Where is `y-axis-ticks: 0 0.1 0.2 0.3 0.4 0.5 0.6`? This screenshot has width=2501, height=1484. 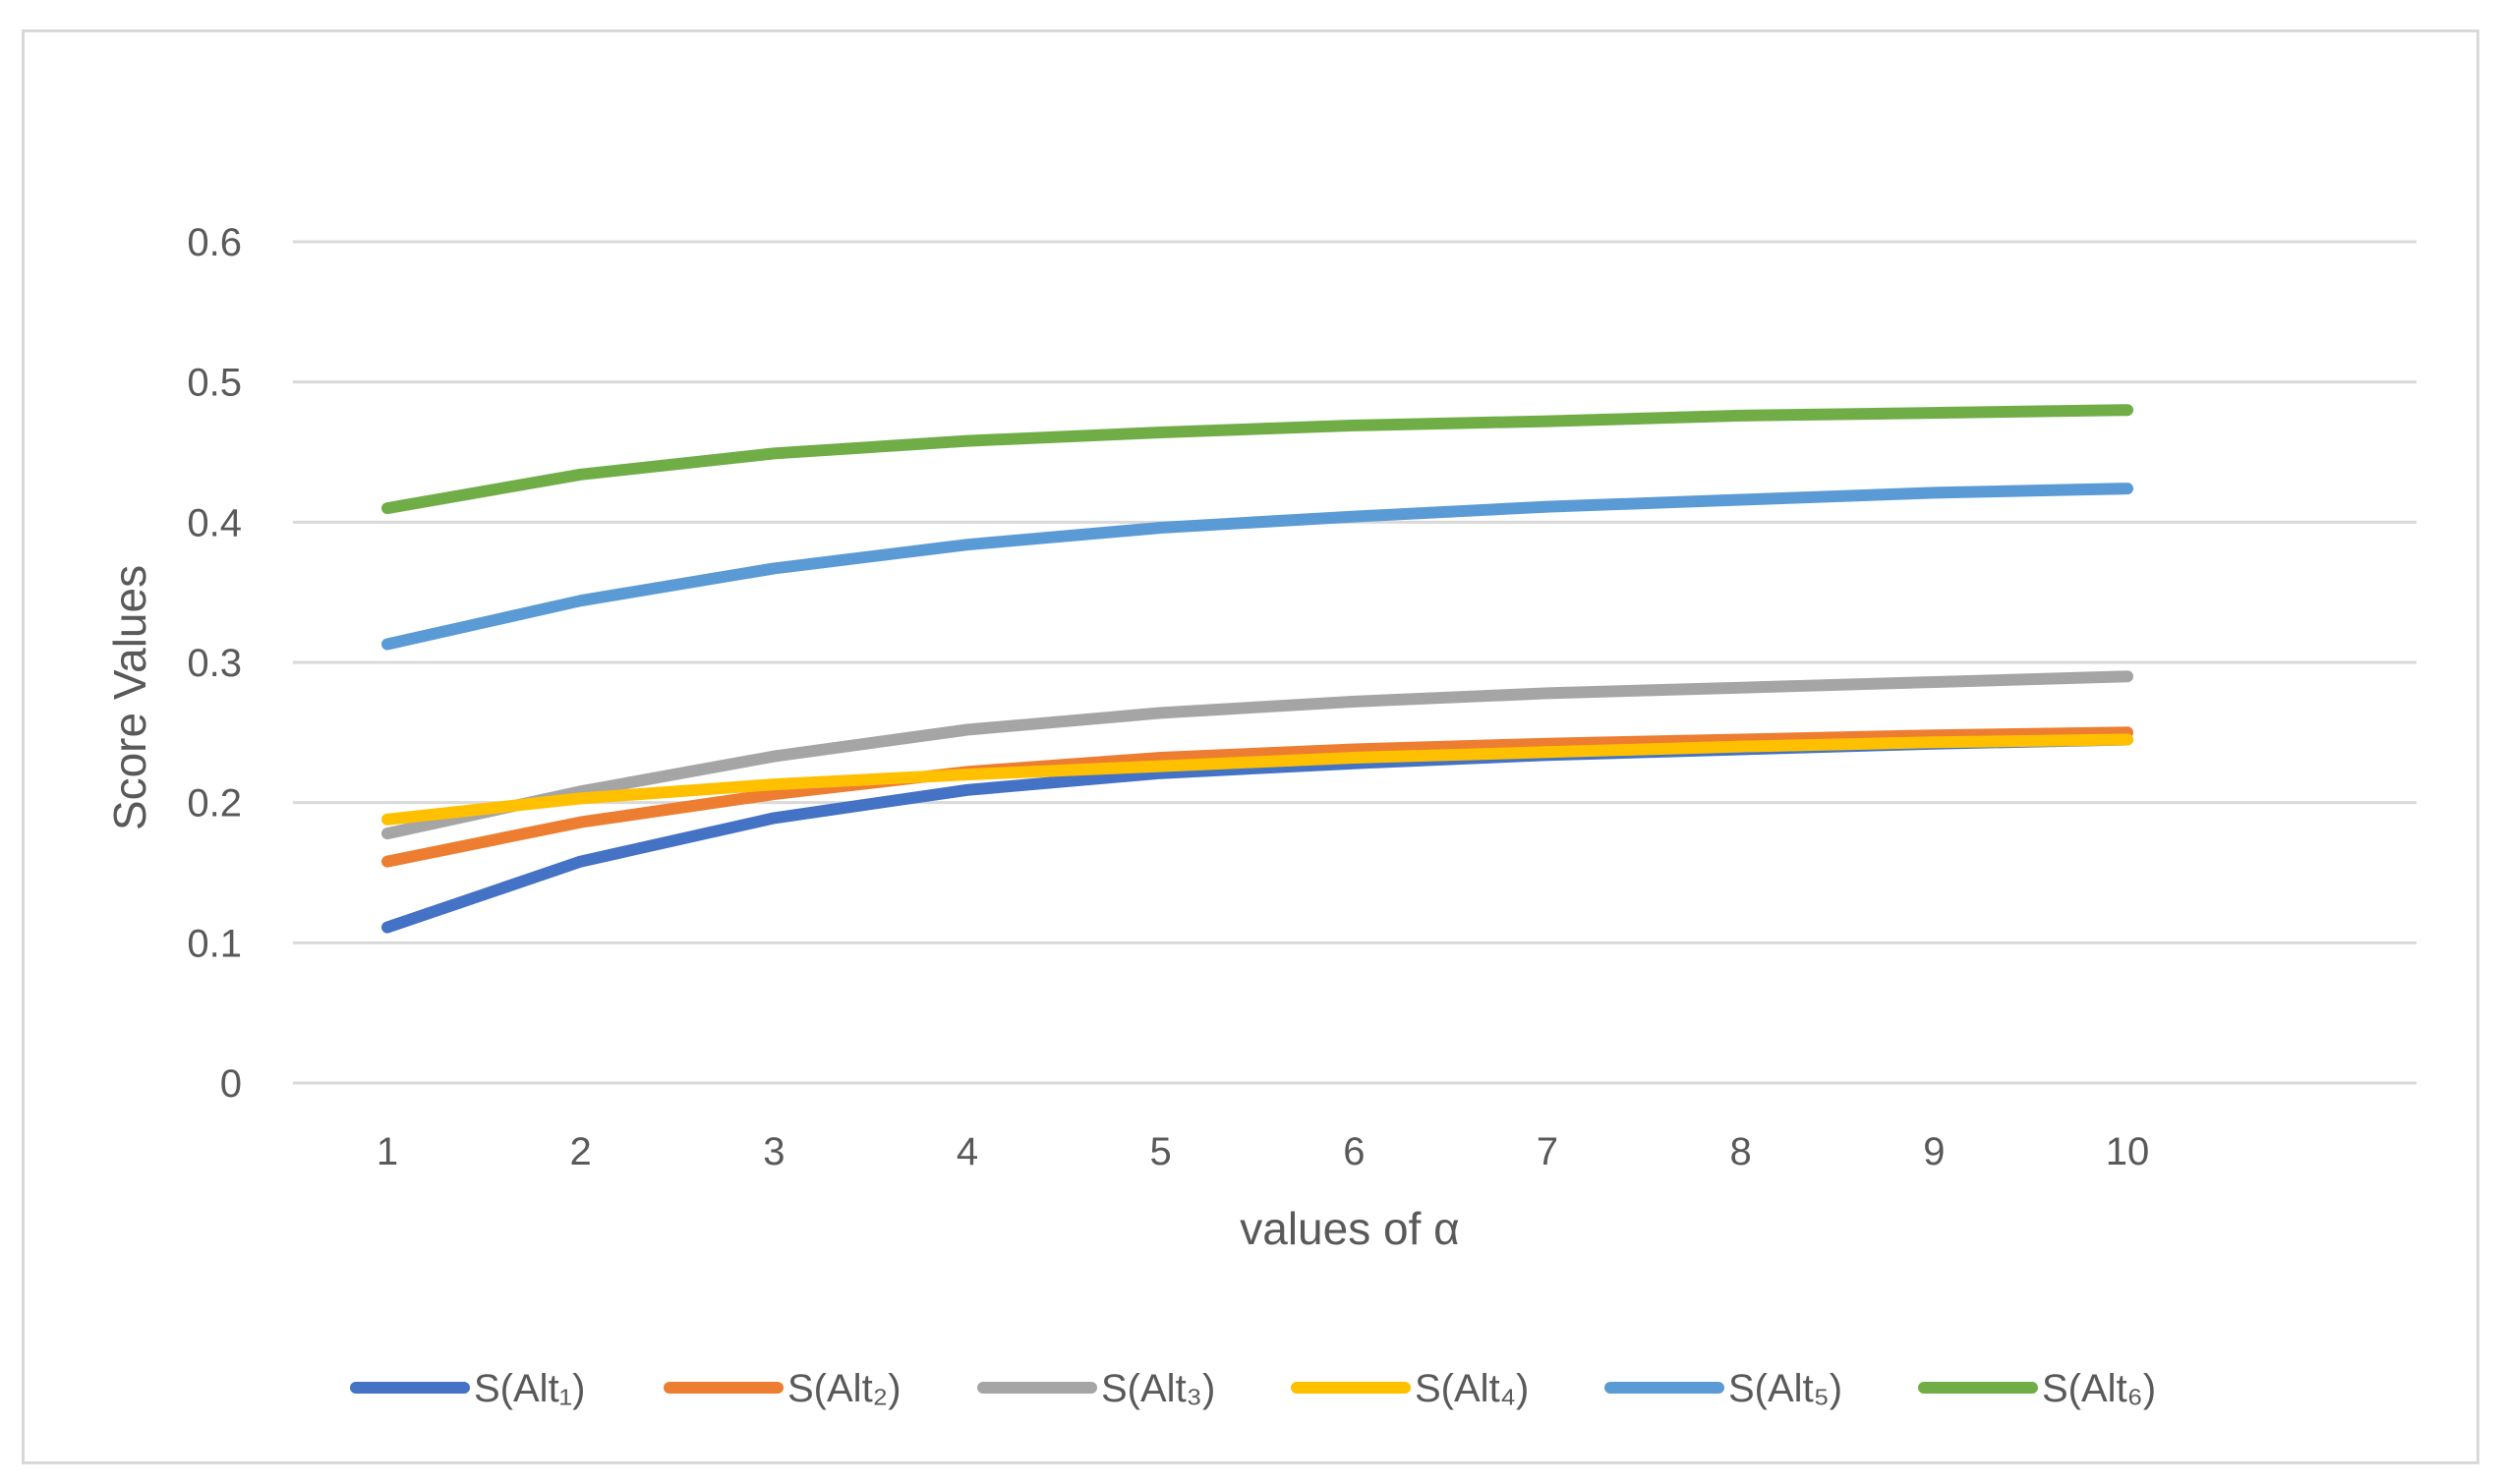
y-axis-ticks: 0 0.1 0.2 0.3 0.4 0.5 0.6 is located at coordinates (214, 663).